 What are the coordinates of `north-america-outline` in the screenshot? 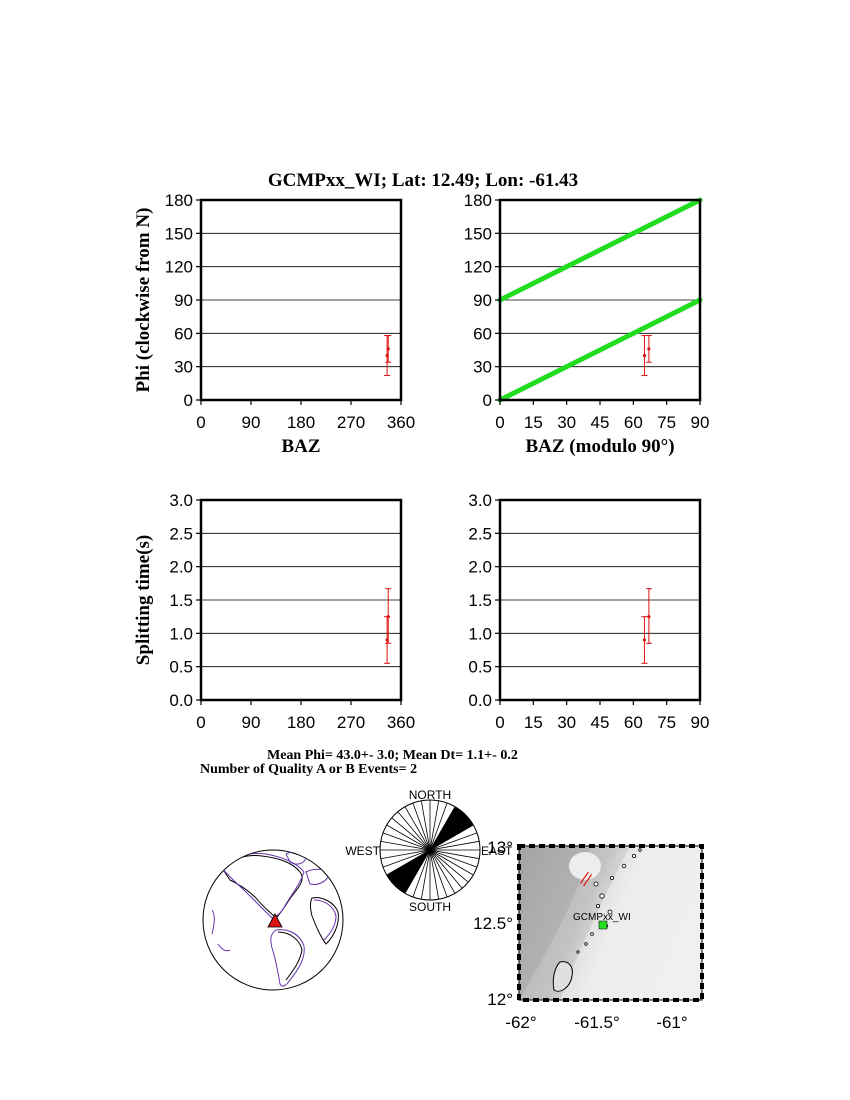 It's located at (262, 887).